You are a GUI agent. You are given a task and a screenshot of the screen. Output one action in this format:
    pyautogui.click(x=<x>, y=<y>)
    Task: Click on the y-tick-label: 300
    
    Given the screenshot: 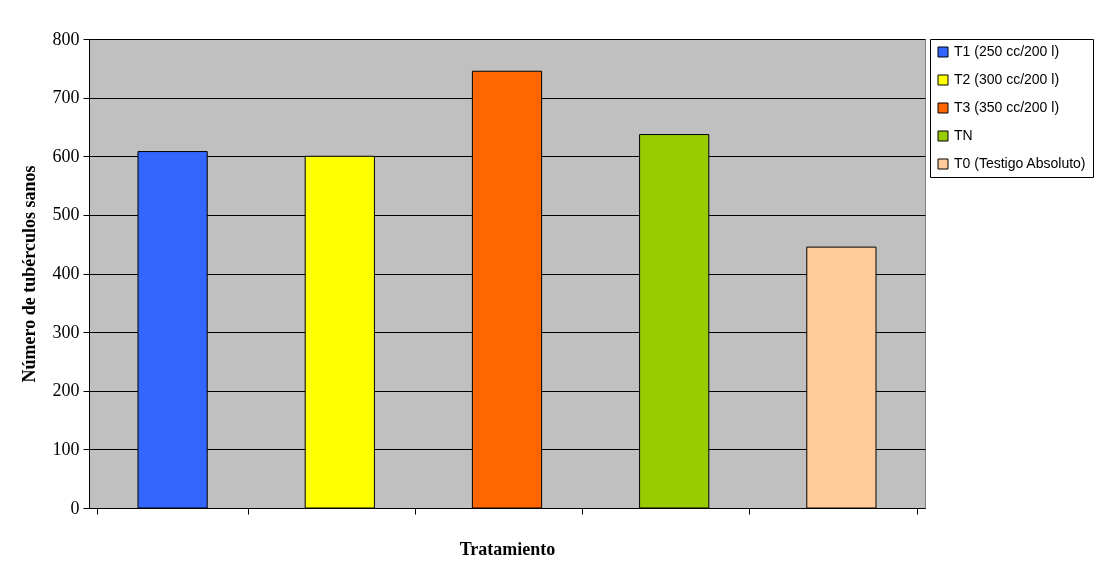 What is the action you would take?
    pyautogui.click(x=66, y=331)
    